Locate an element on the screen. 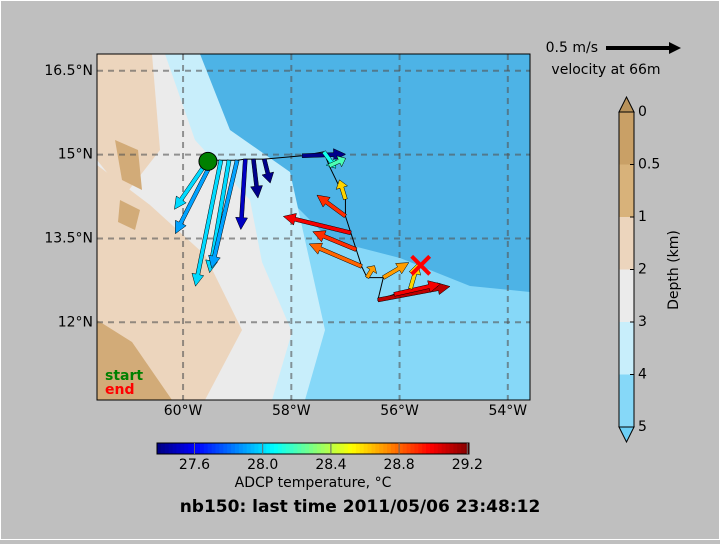  colorbar-tick-label: 29.2 is located at coordinates (467, 465).